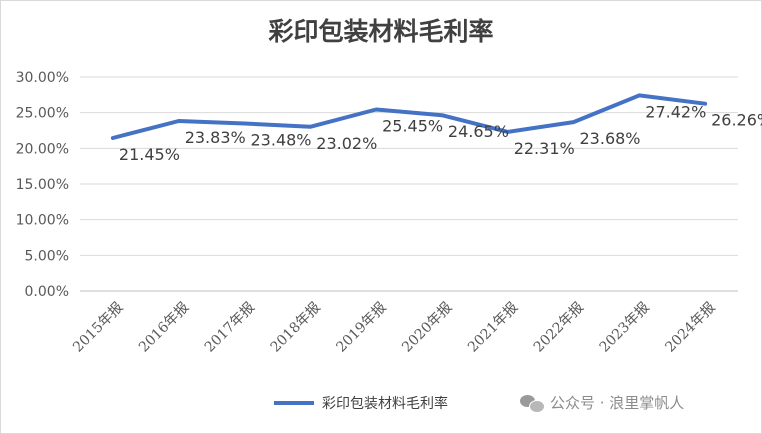 This screenshot has height=434, width=762. Describe the element at coordinates (690, 327) in the screenshot. I see `x-tick-label: 2024年报` at that location.